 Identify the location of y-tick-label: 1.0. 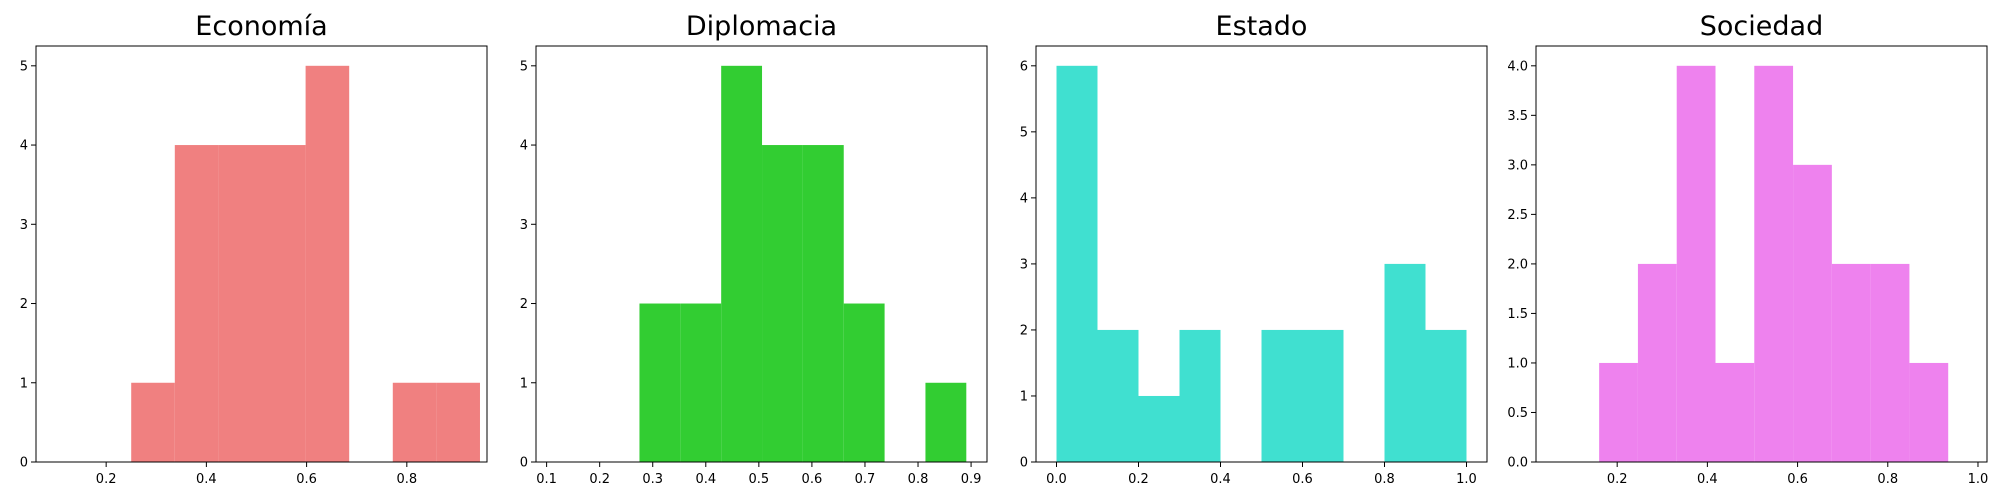
(1517, 363).